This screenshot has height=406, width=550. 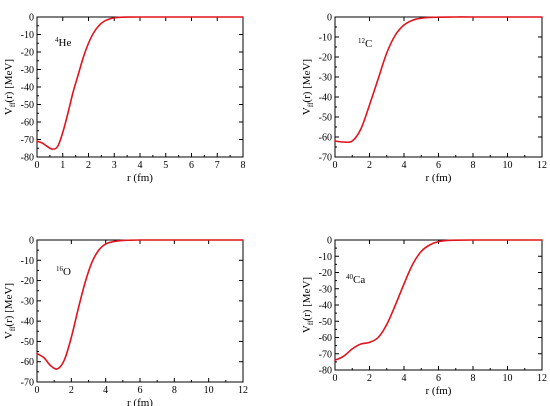 What do you see at coordinates (365, 43) in the screenshot?
I see `nucleus-label: 12C` at bounding box center [365, 43].